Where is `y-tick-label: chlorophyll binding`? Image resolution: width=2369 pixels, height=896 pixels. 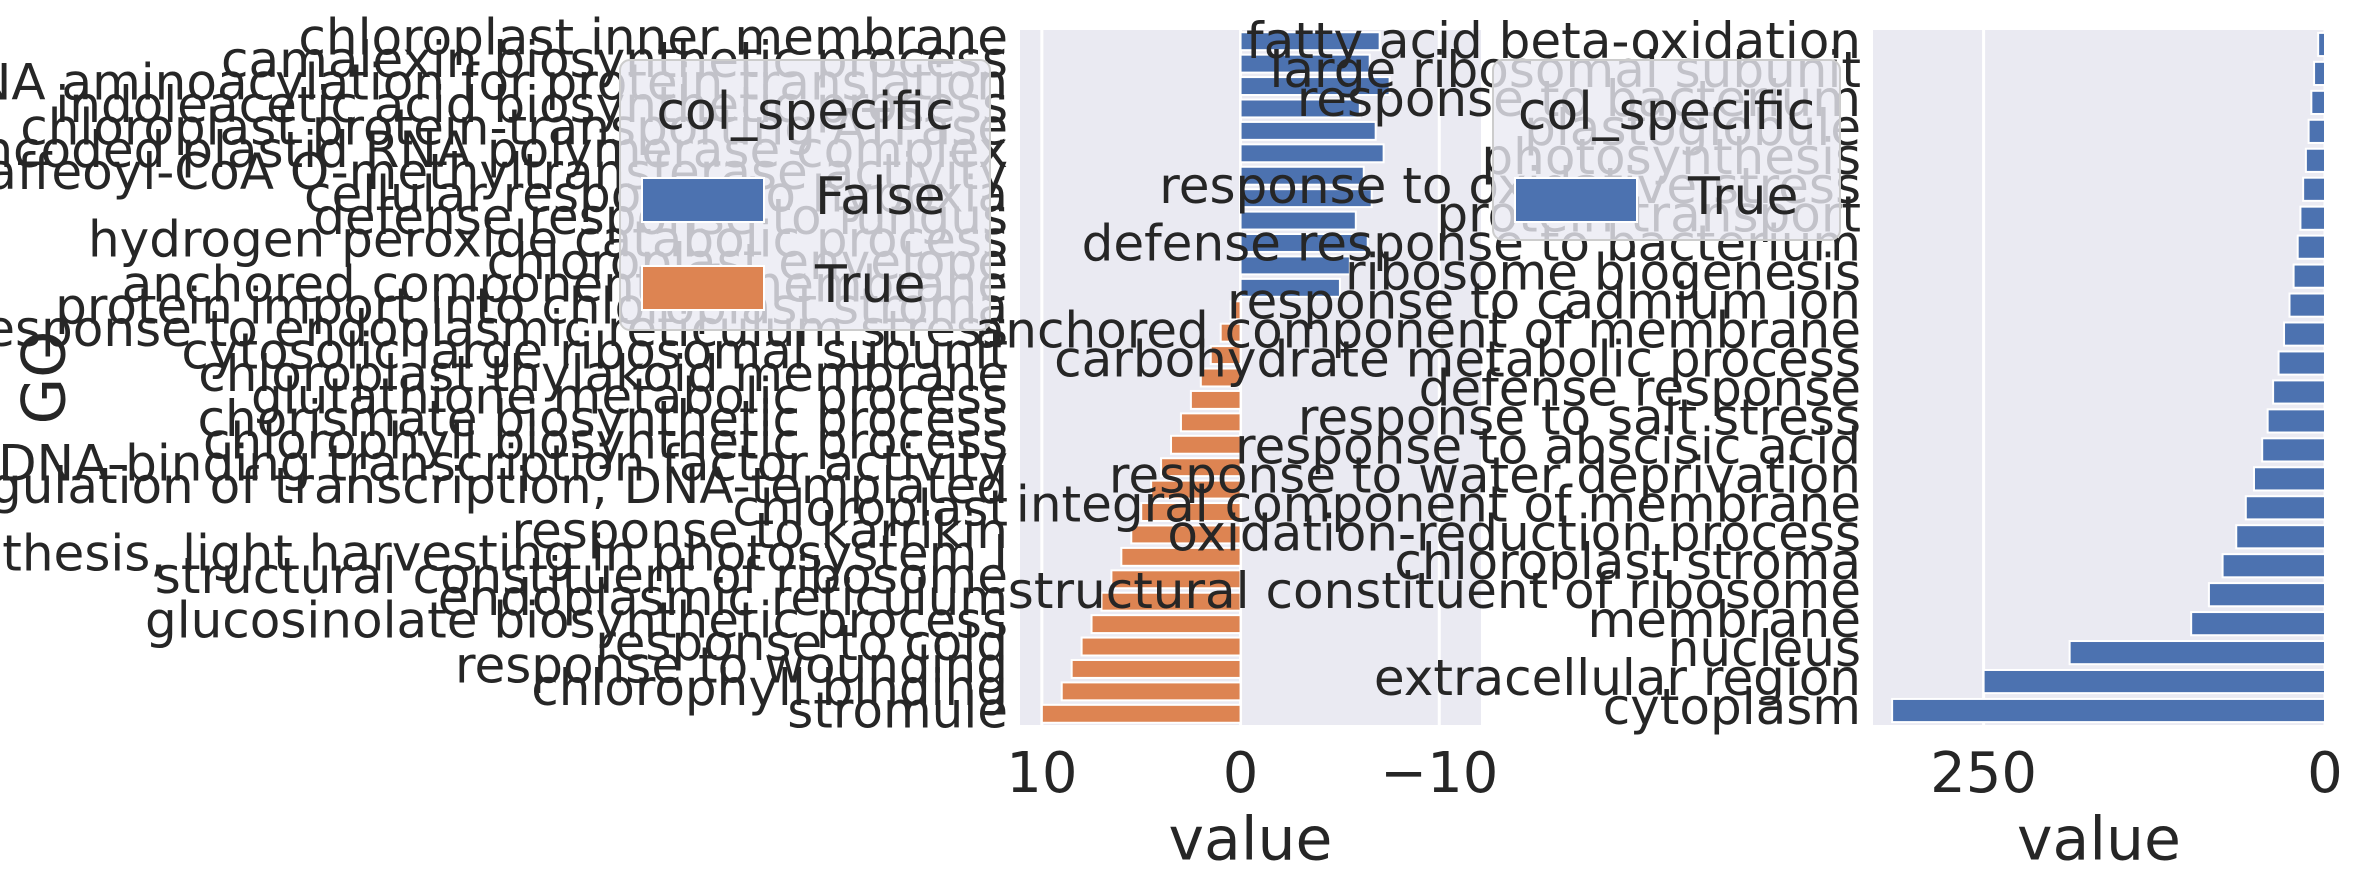 y-tick-label: chlorophyll binding is located at coordinates (769, 688).